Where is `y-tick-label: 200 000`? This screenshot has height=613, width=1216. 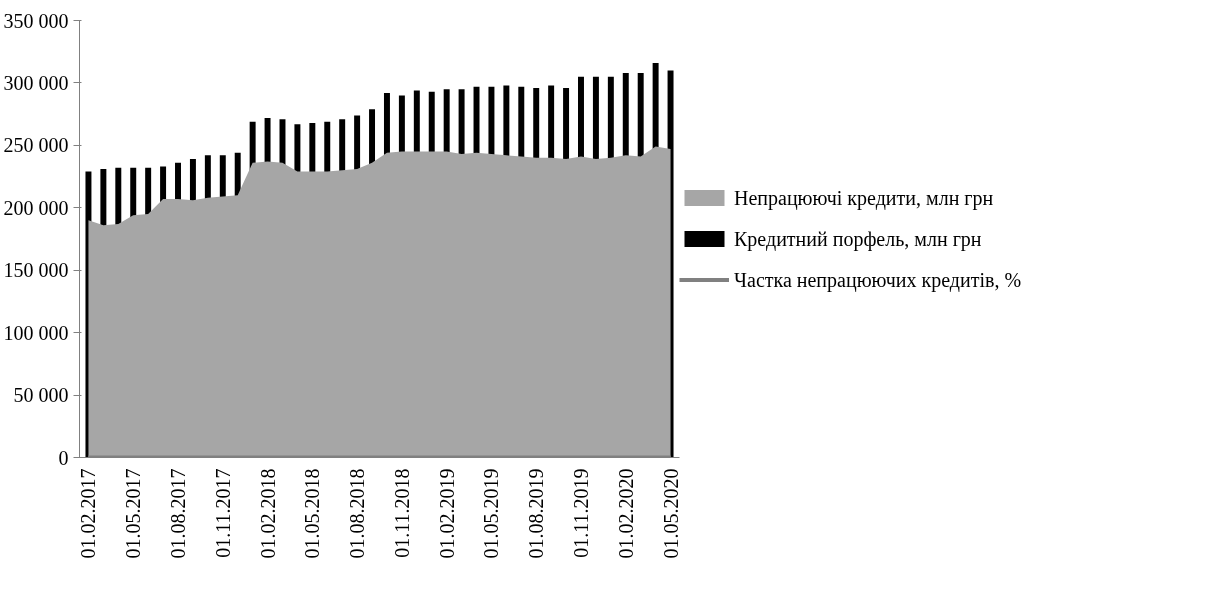
y-tick-label: 200 000 is located at coordinates (36, 207).